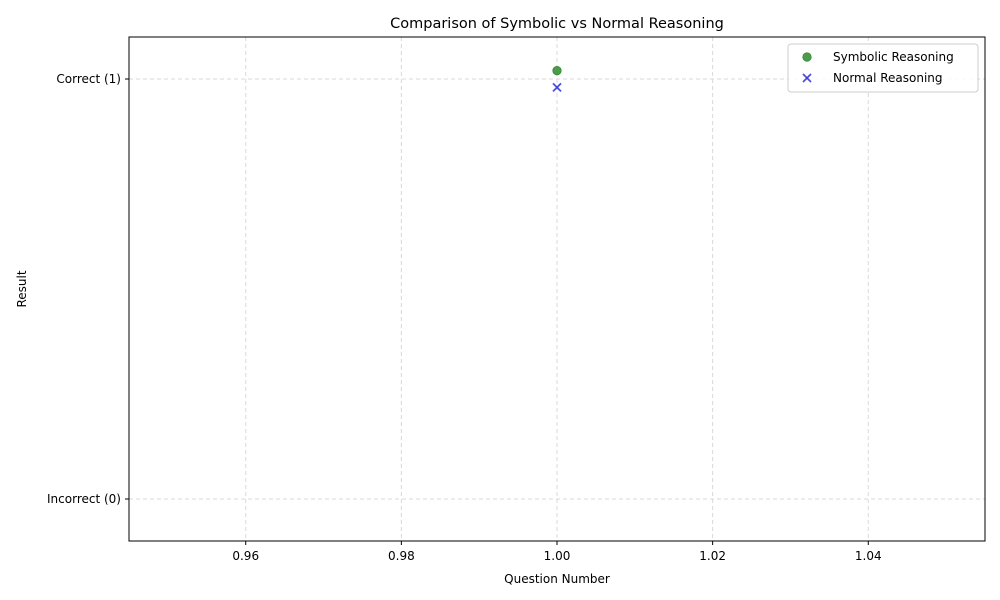 The width and height of the screenshot is (1000, 600). What do you see at coordinates (893, 57) in the screenshot?
I see `legend-label: Symbolic Reasoning` at bounding box center [893, 57].